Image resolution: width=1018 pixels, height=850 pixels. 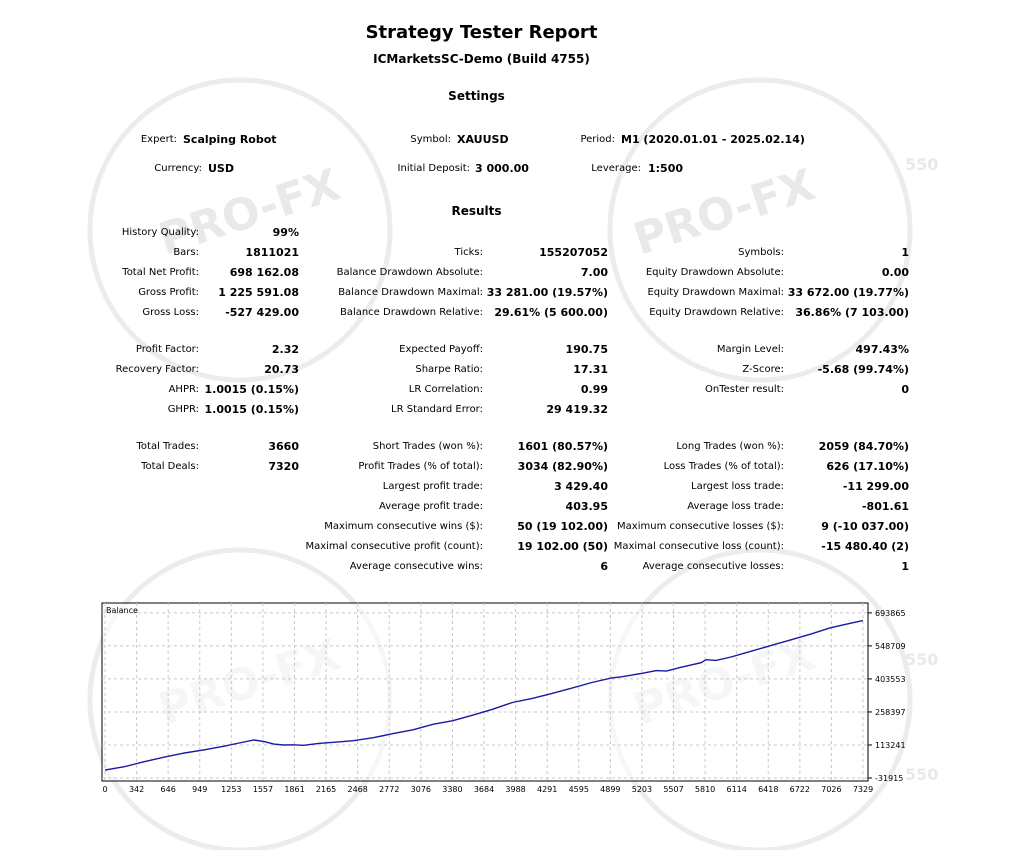 What do you see at coordinates (761, 252) in the screenshot?
I see `col3-row-0-label: Symbols:` at bounding box center [761, 252].